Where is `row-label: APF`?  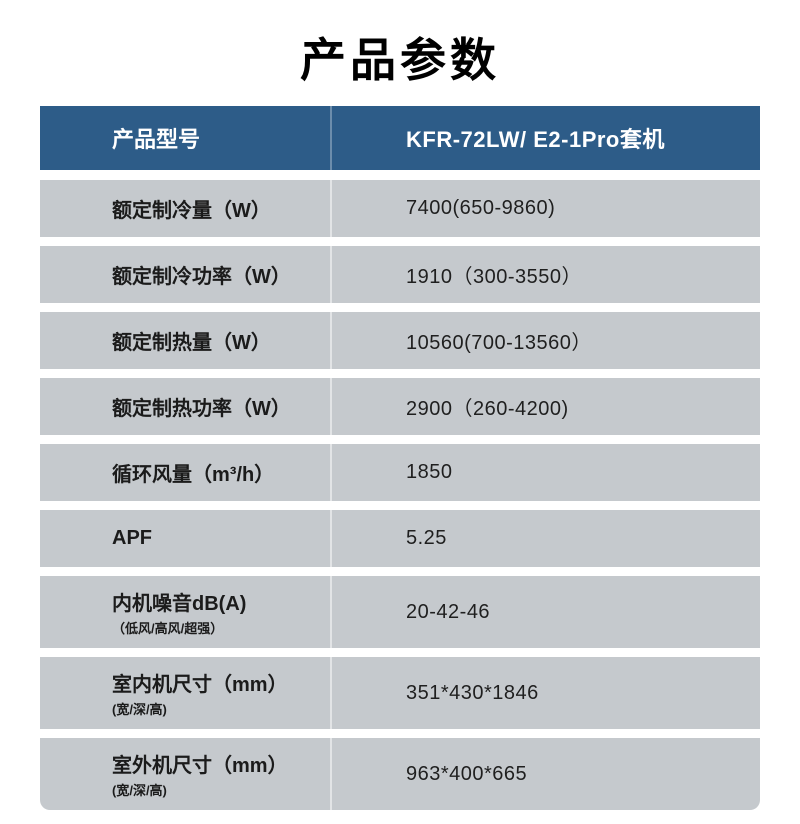 row-label: APF is located at coordinates (132, 538).